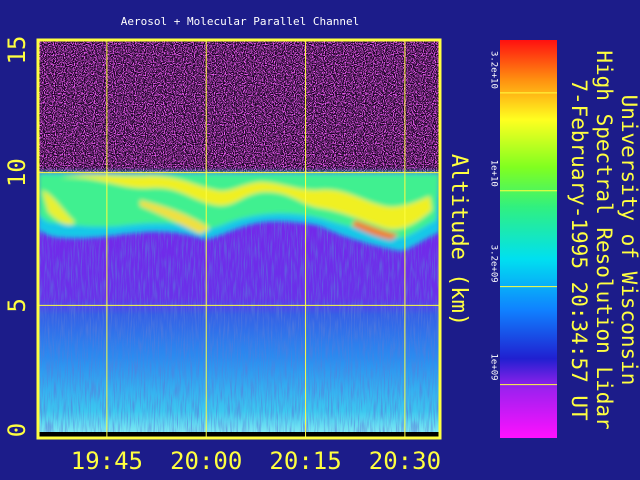 This screenshot has height=480, width=640. What do you see at coordinates (17, 305) in the screenshot?
I see `y-tick-label: 5` at bounding box center [17, 305].